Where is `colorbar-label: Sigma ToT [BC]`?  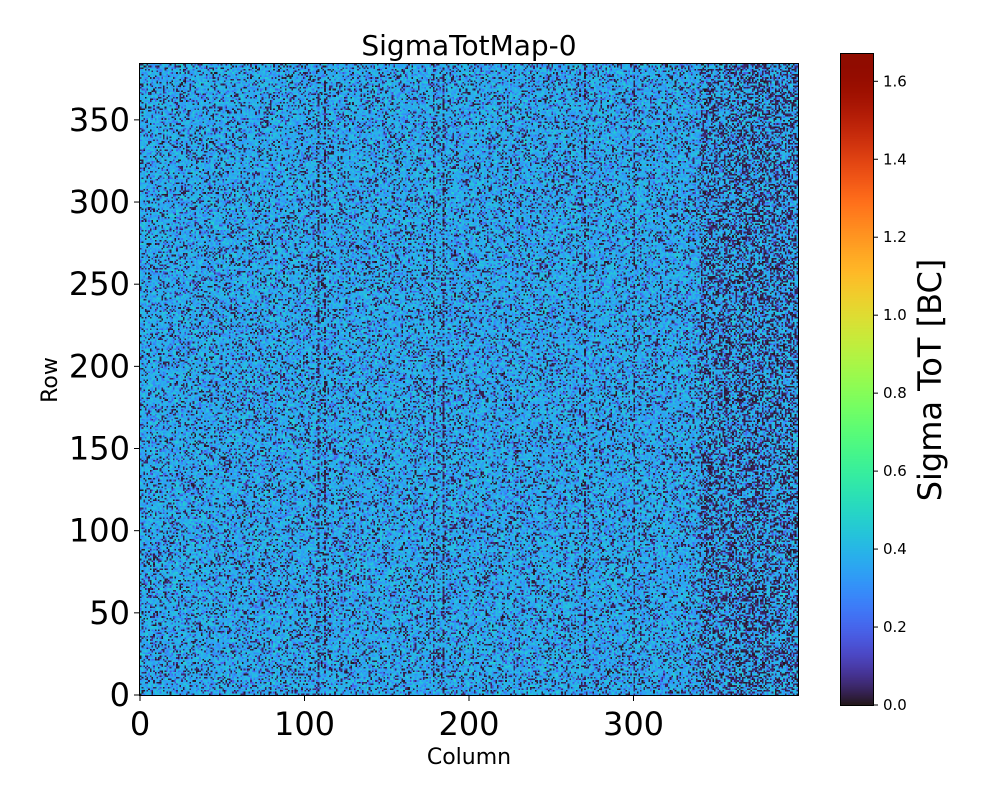 colorbar-label: Sigma ToT [BC] is located at coordinates (930, 380).